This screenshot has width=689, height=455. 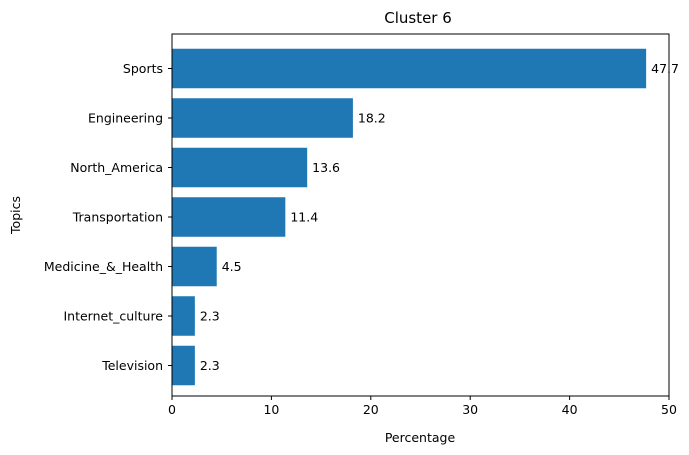 What do you see at coordinates (15, 215) in the screenshot?
I see `y-axis-title: Topics` at bounding box center [15, 215].